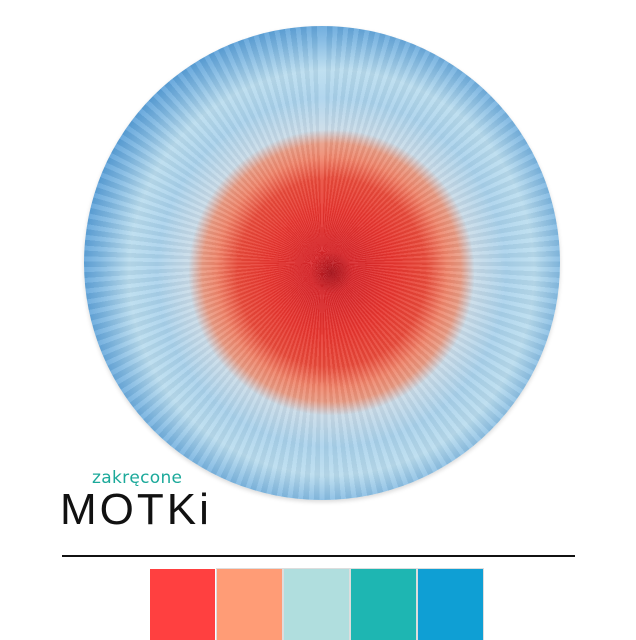 This screenshot has height=640, width=636. I want to click on divider, so click(318, 556).